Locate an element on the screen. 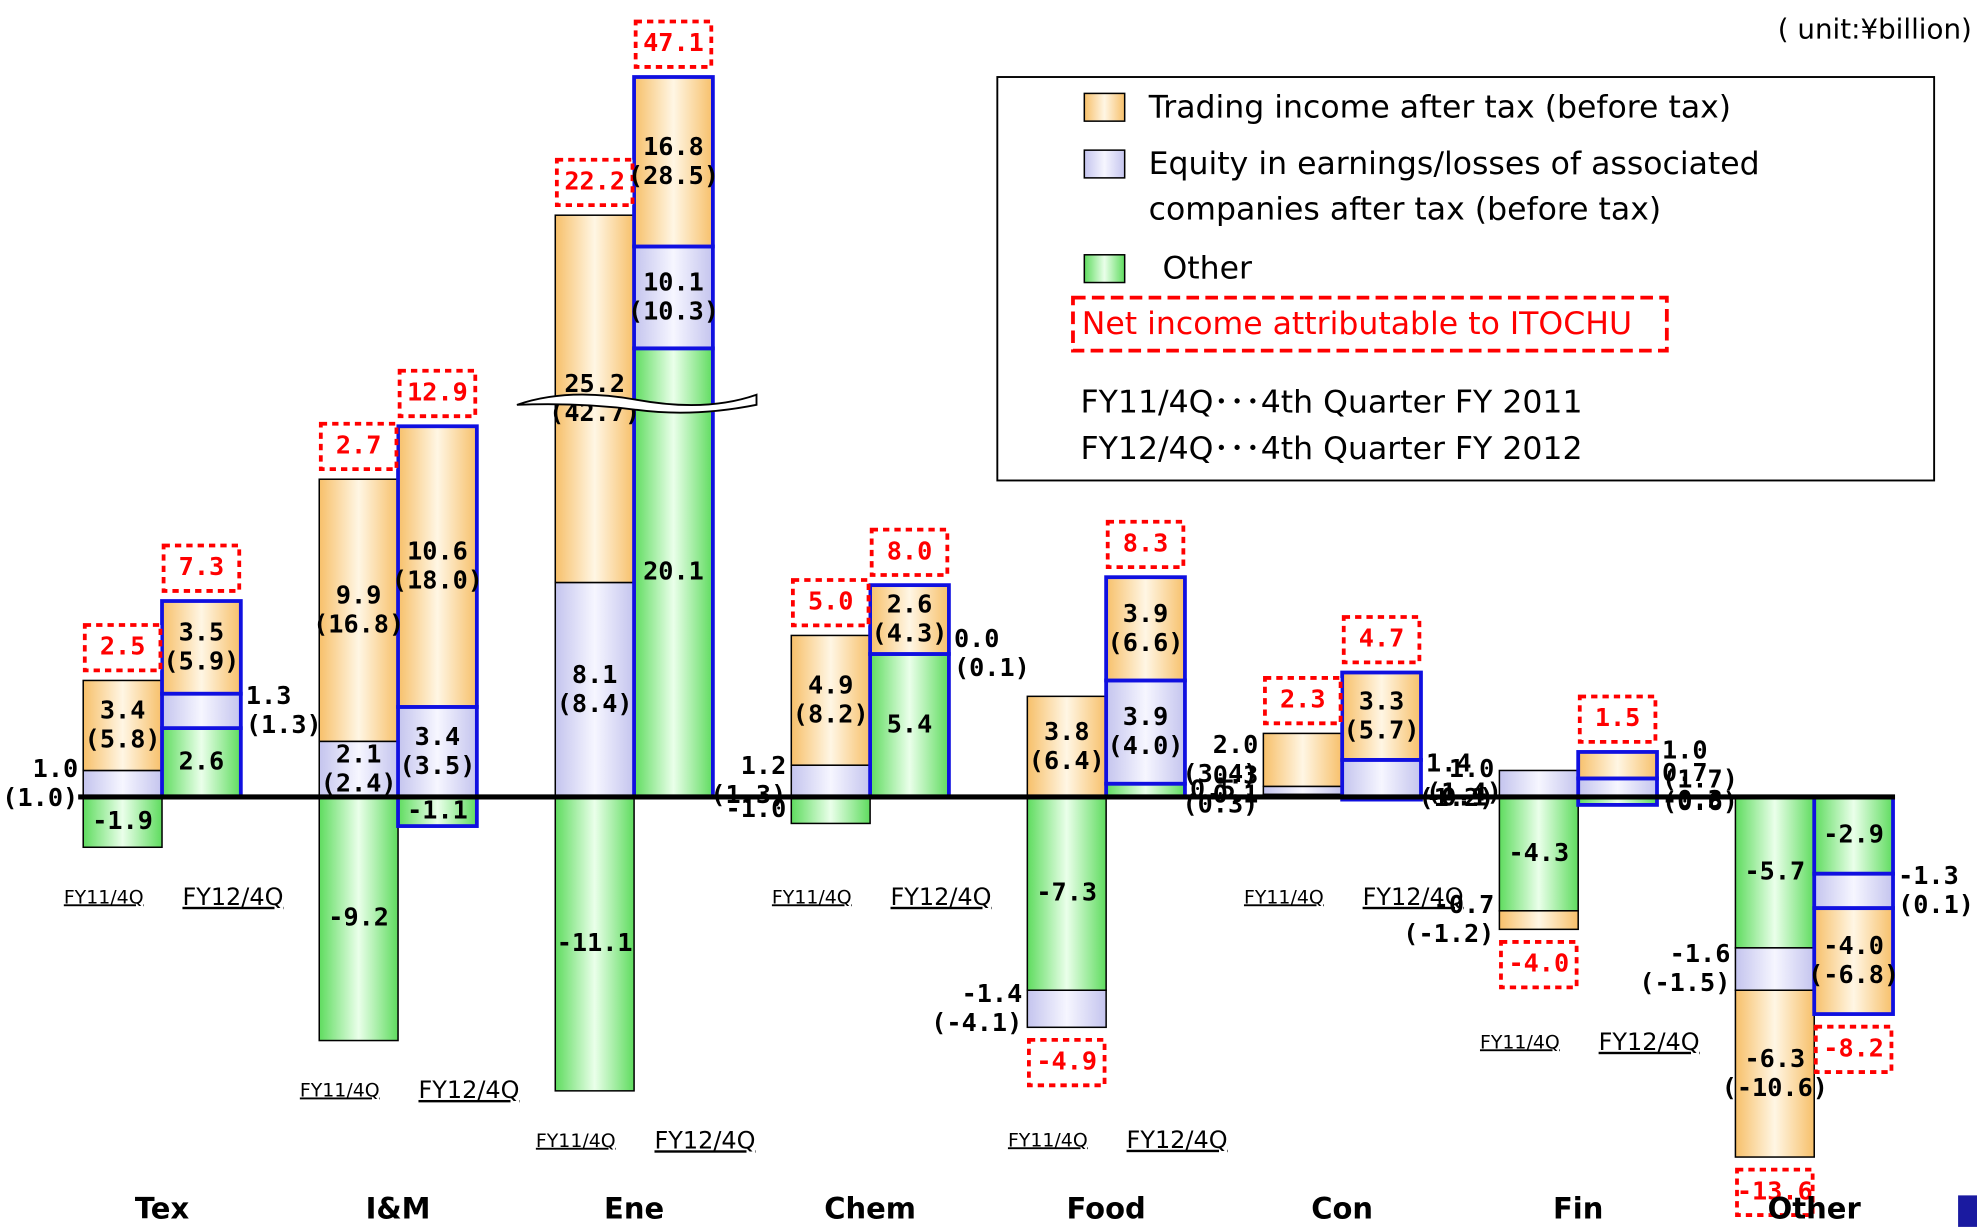  before-tax-label: (28.5) is located at coordinates (673, 175).